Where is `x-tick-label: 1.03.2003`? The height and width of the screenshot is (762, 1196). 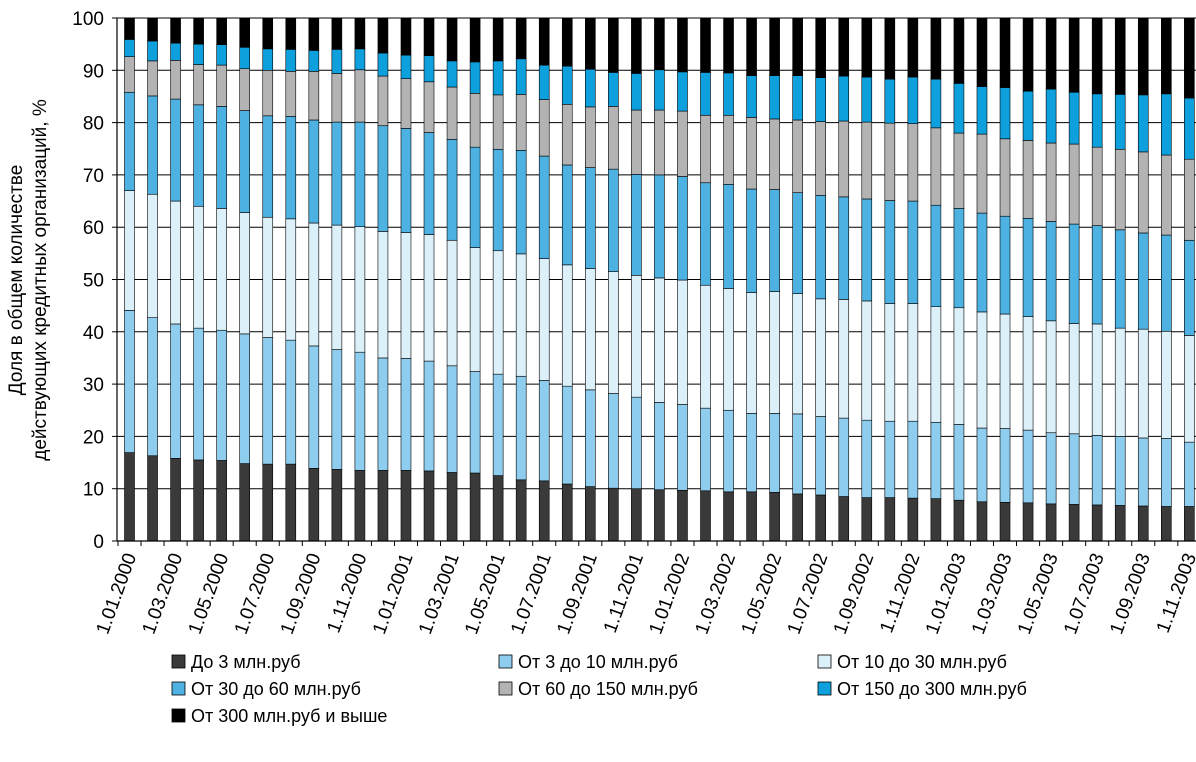
x-tick-label: 1.03.2003 is located at coordinates (992, 594).